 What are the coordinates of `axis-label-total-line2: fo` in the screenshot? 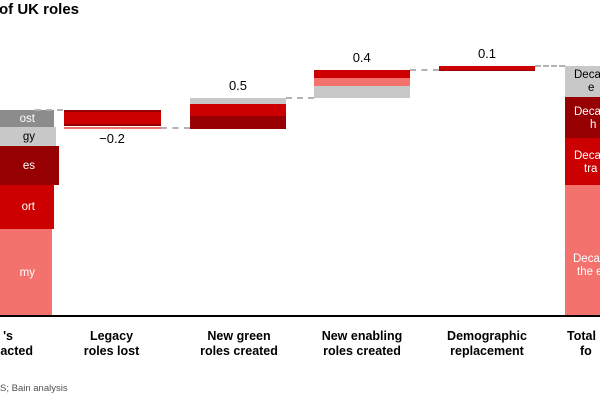 It's located at (586, 350).